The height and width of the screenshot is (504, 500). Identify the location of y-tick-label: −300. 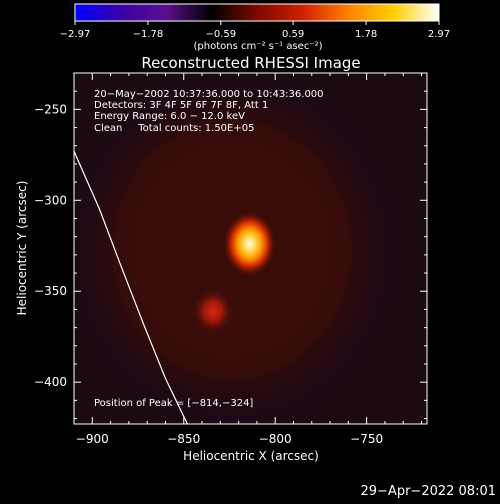
(50, 200).